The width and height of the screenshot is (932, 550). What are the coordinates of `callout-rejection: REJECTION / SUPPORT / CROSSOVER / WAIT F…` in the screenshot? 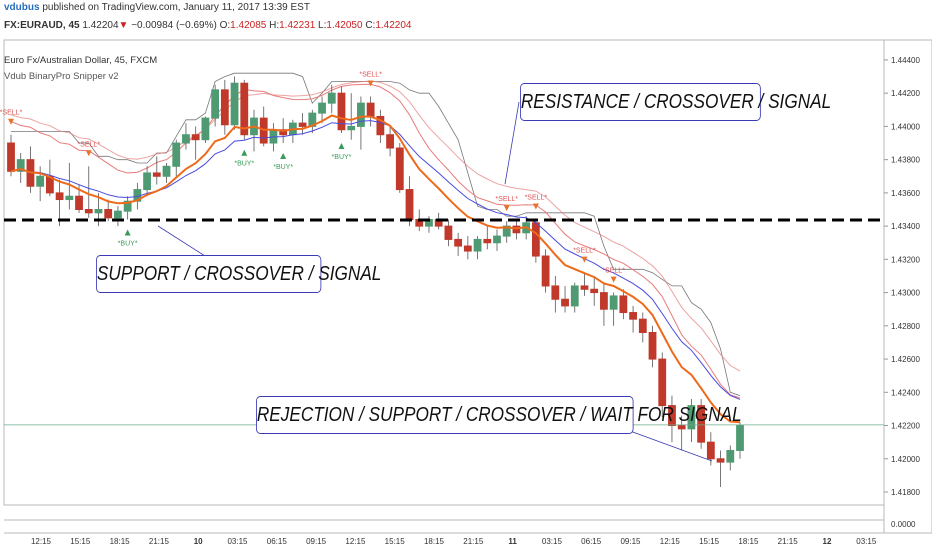 It's located at (499, 415).